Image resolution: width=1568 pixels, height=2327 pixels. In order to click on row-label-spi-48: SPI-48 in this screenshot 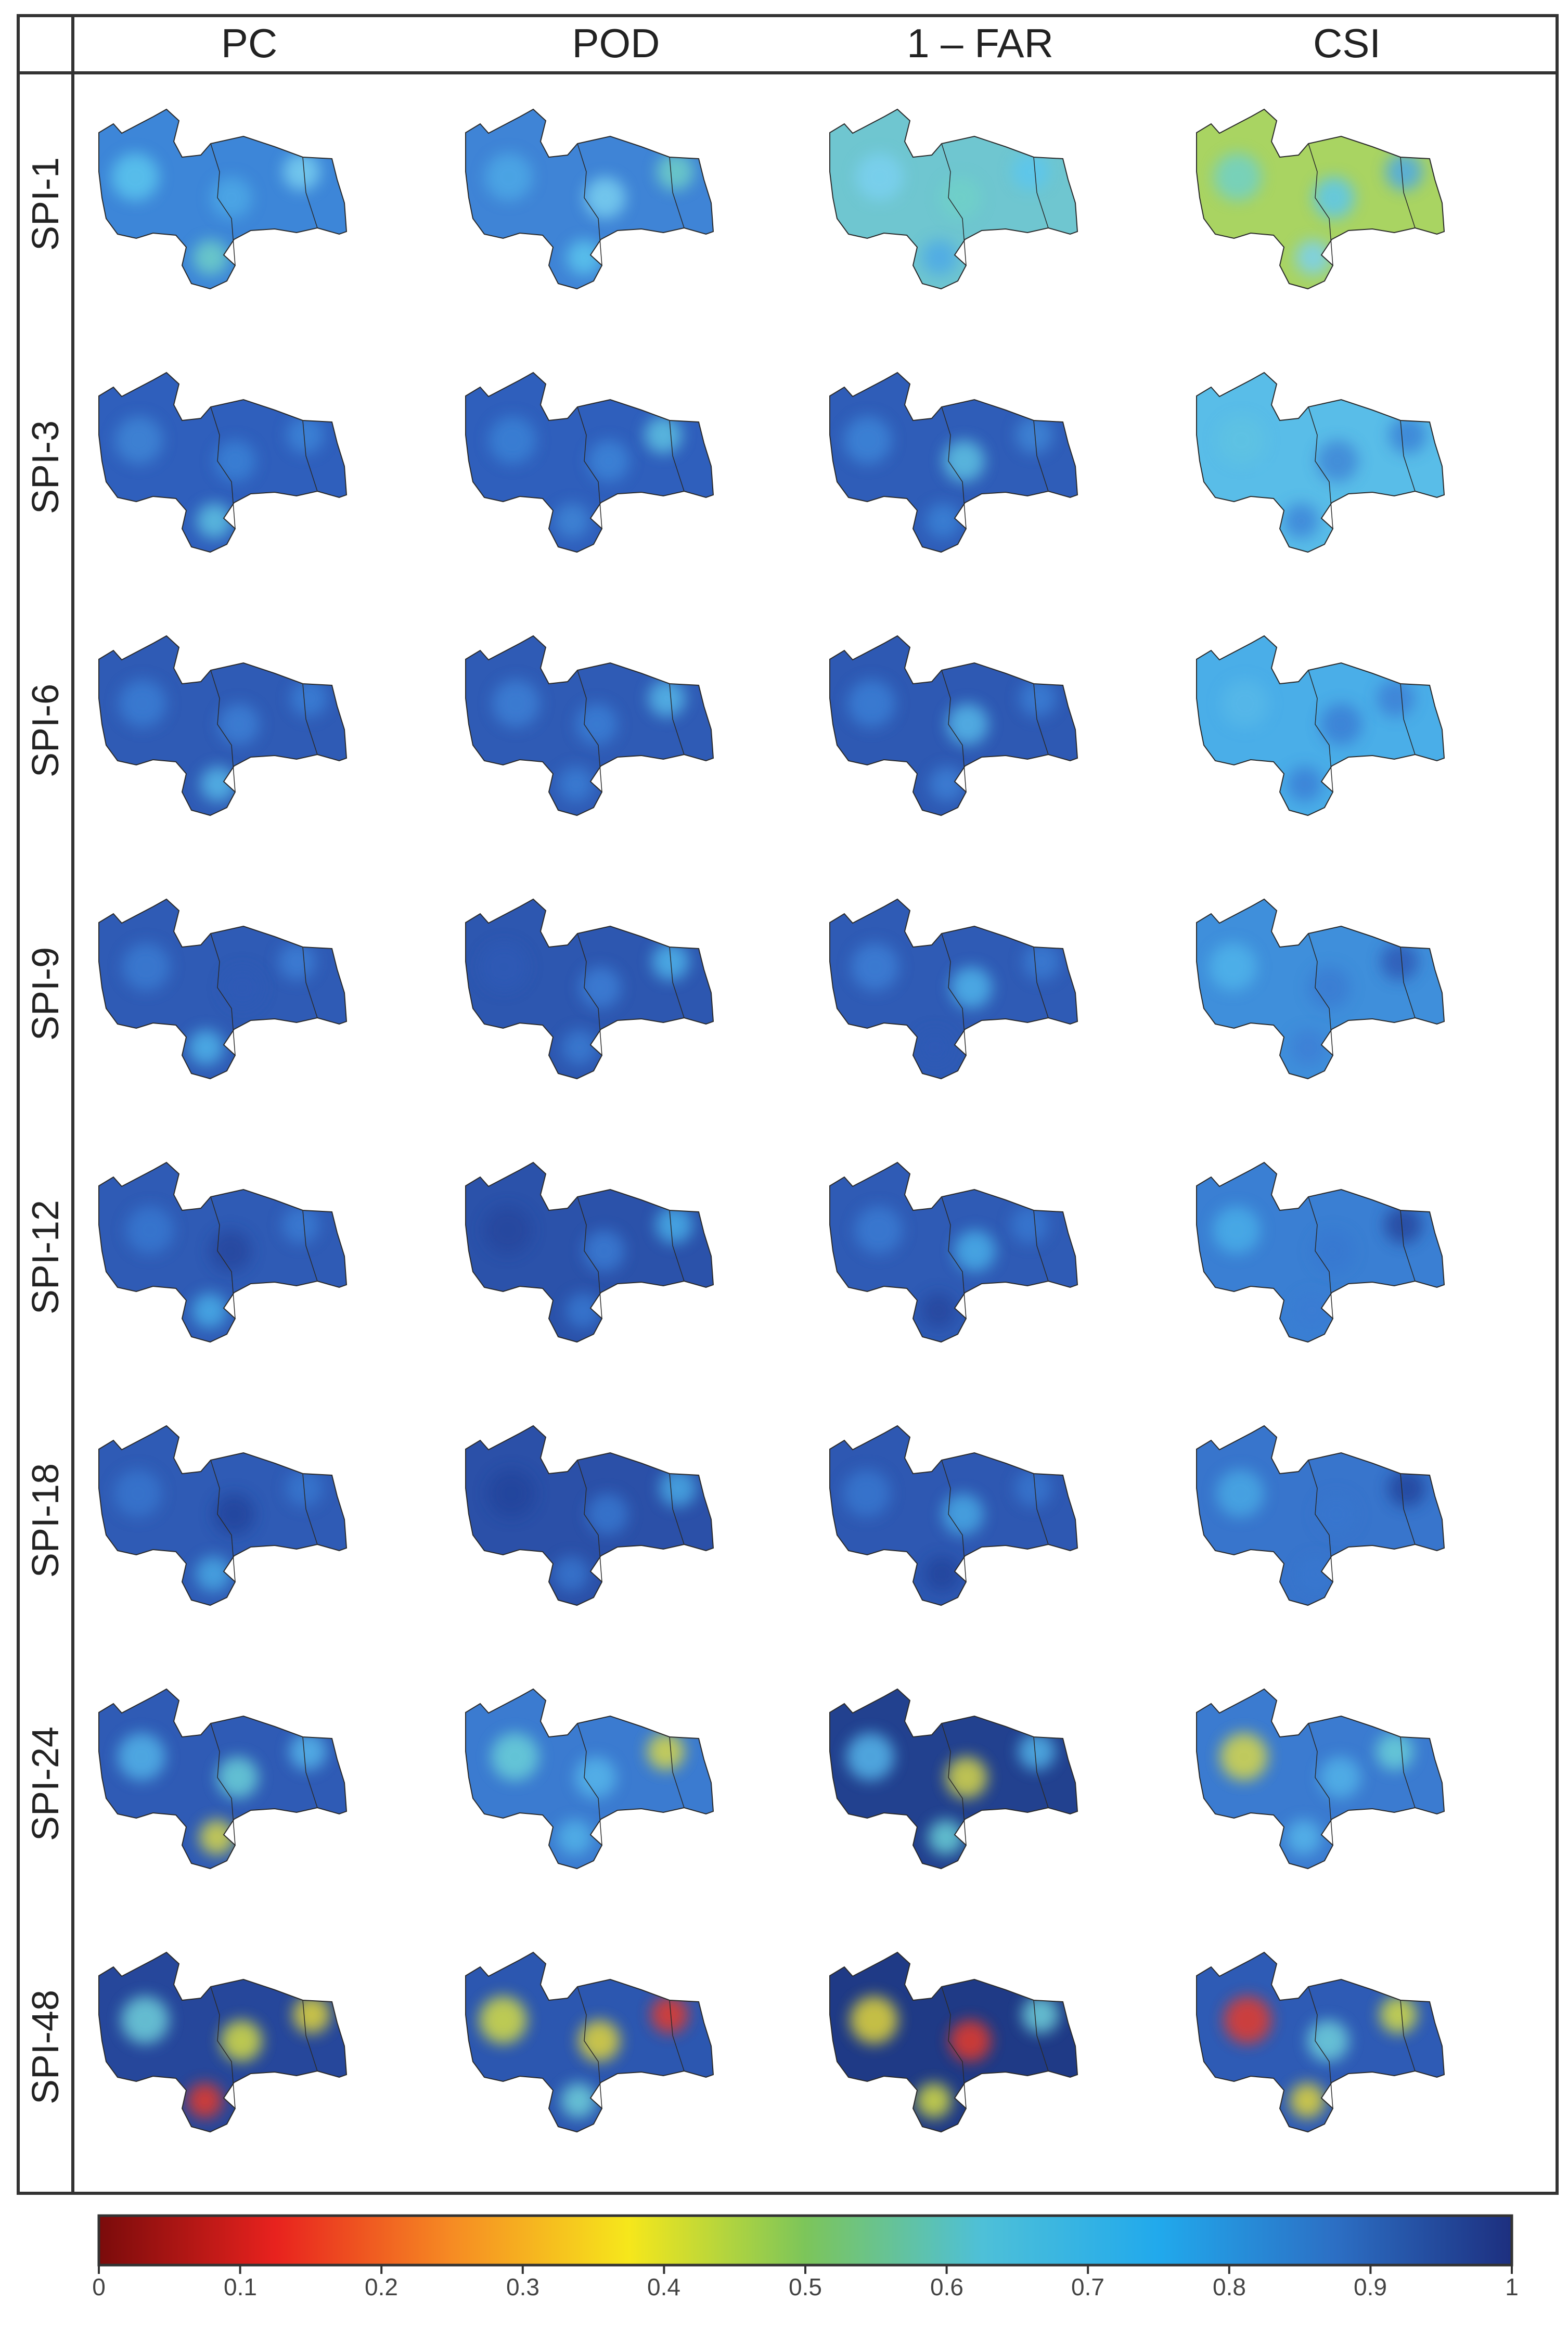, I will do `click(46, 2047)`.